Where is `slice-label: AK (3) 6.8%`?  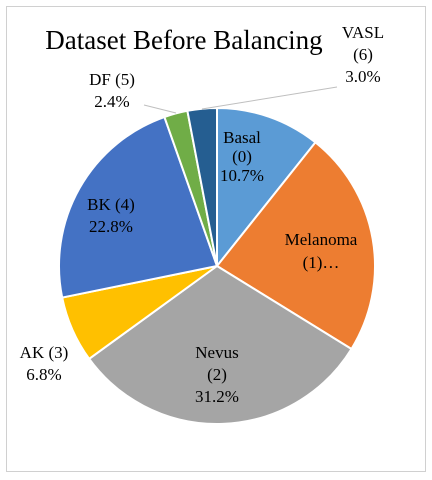 slice-label: AK (3) 6.8% is located at coordinates (44, 363).